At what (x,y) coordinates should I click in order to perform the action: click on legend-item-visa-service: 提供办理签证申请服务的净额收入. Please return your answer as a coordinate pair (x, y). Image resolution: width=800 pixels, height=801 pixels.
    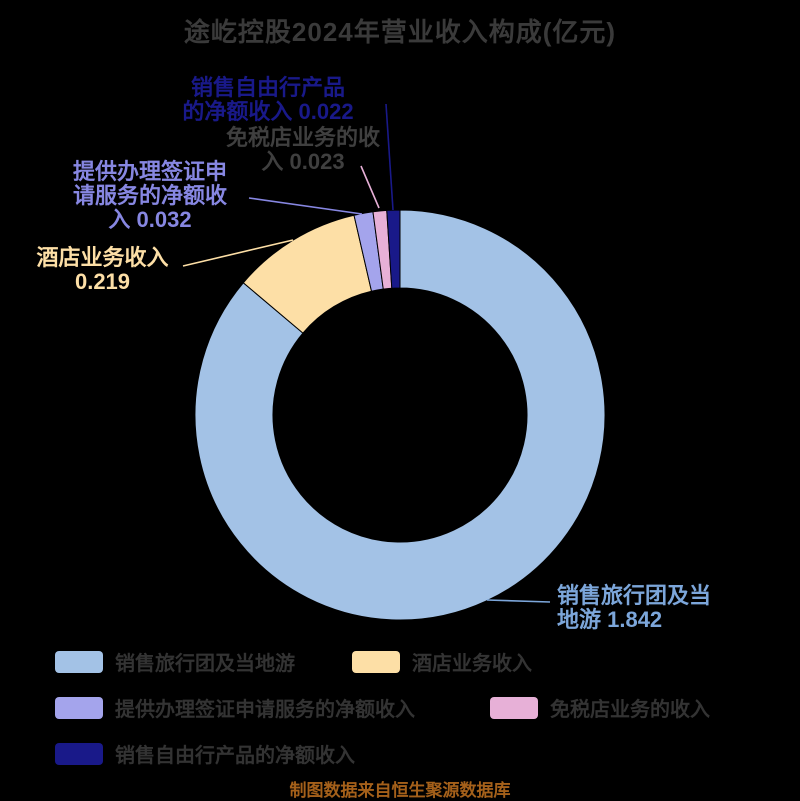
    Looking at the image, I should click on (235, 707).